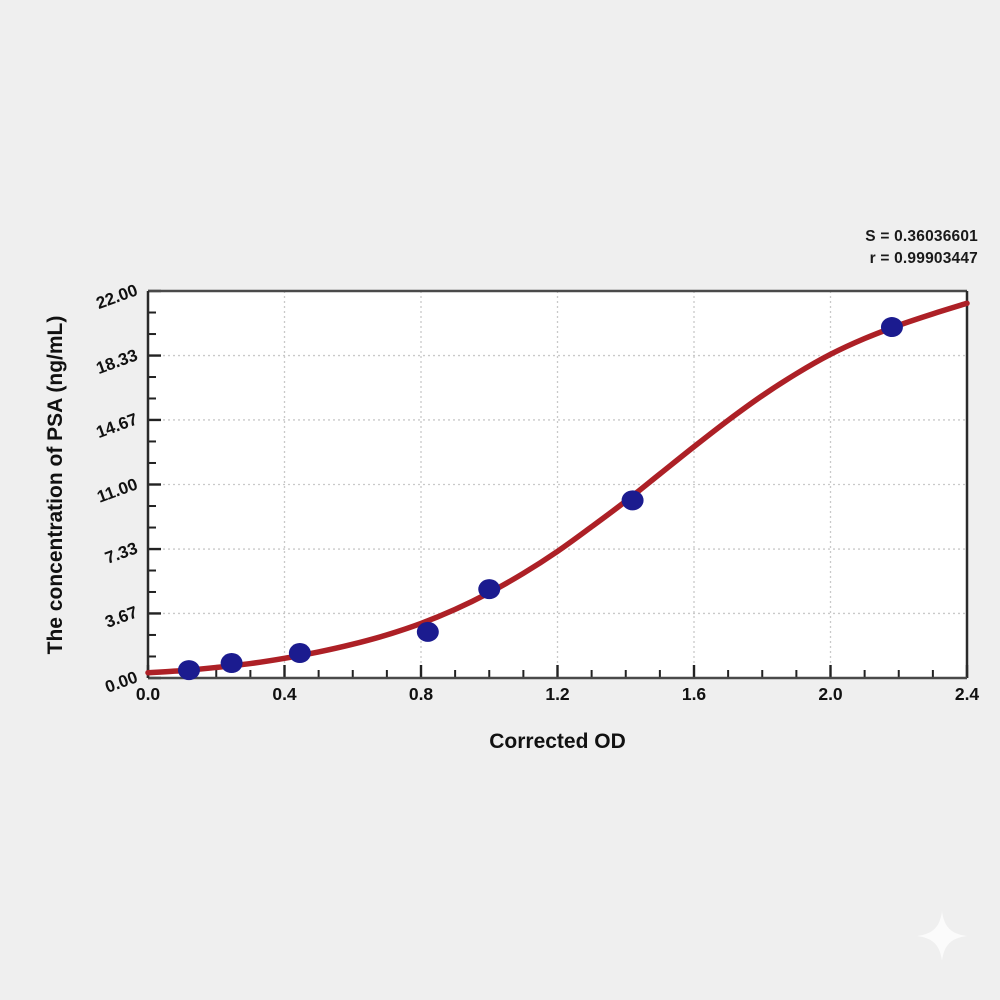 The height and width of the screenshot is (1000, 1000). I want to click on x-tick-label: 1.2, so click(557, 694).